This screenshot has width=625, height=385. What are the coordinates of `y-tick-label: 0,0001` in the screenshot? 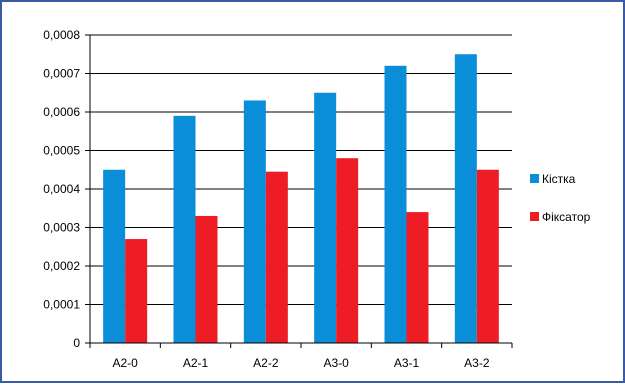 It's located at (61, 305).